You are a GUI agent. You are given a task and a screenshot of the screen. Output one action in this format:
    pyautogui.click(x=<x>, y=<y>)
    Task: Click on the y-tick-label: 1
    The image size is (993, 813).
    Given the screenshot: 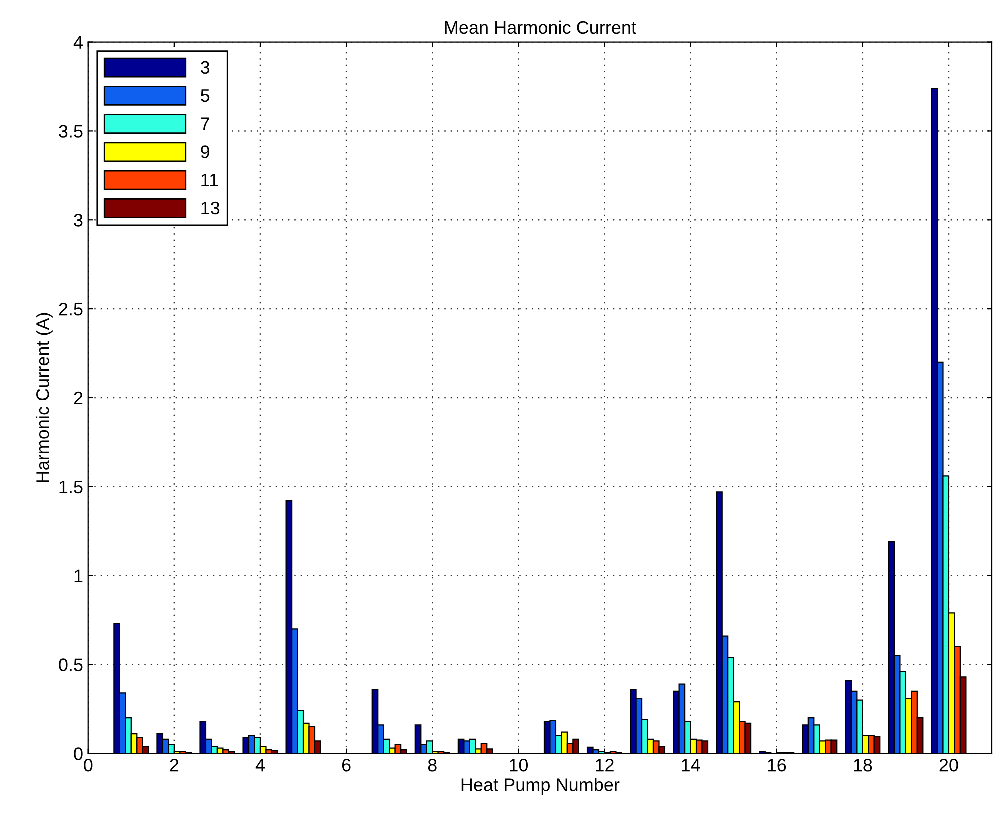 What is the action you would take?
    pyautogui.click(x=78, y=576)
    